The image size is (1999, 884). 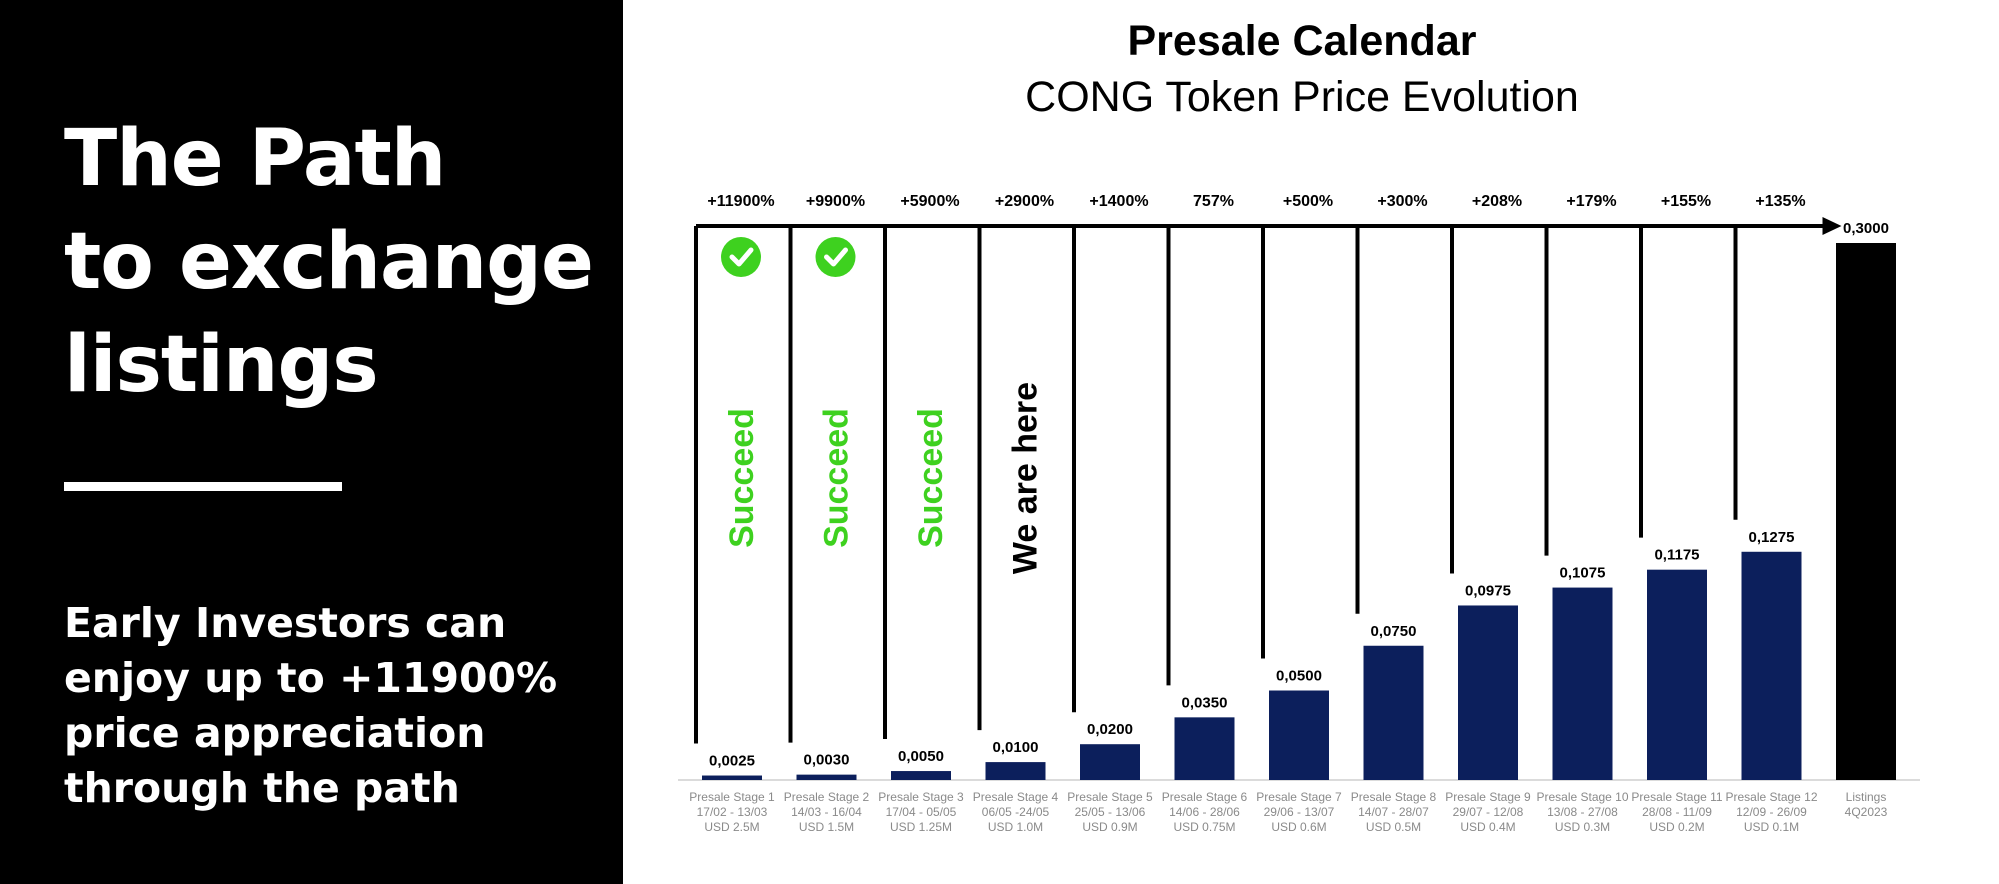 I want to click on appreciation-label: +300%, so click(x=1402, y=201).